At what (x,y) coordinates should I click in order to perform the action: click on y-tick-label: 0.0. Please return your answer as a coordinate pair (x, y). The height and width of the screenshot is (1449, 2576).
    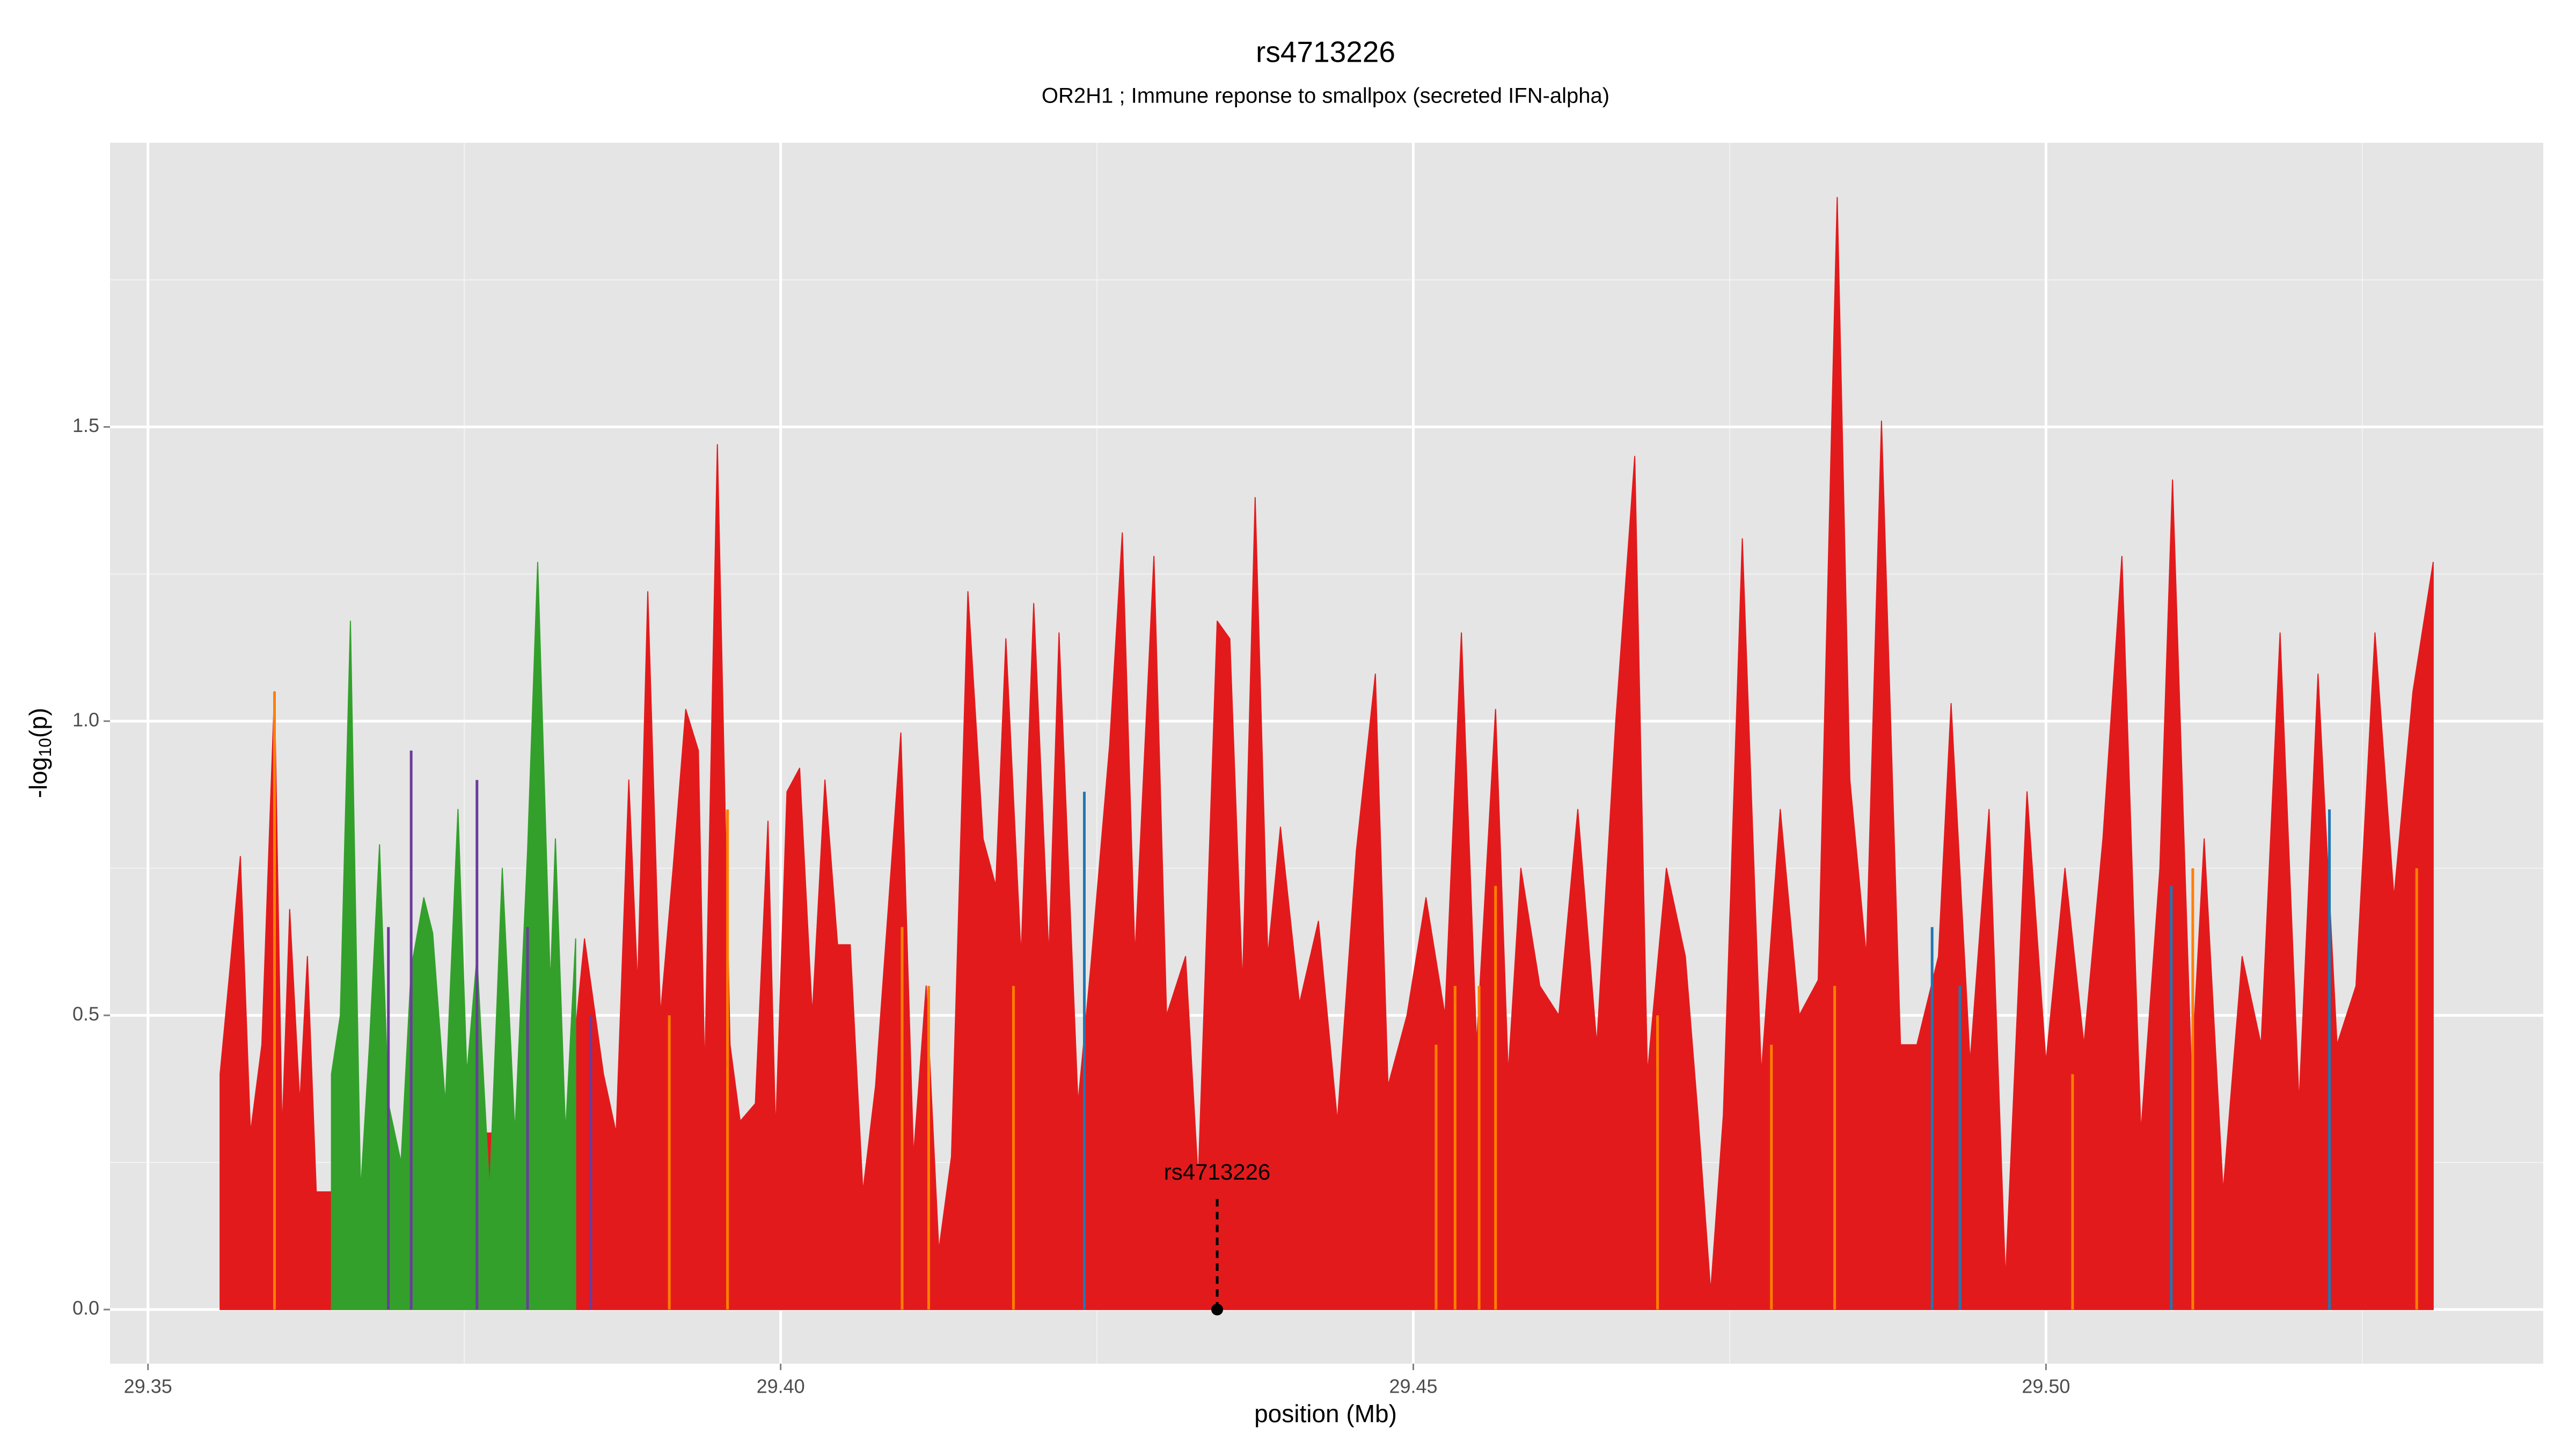
    Looking at the image, I should click on (85, 1308).